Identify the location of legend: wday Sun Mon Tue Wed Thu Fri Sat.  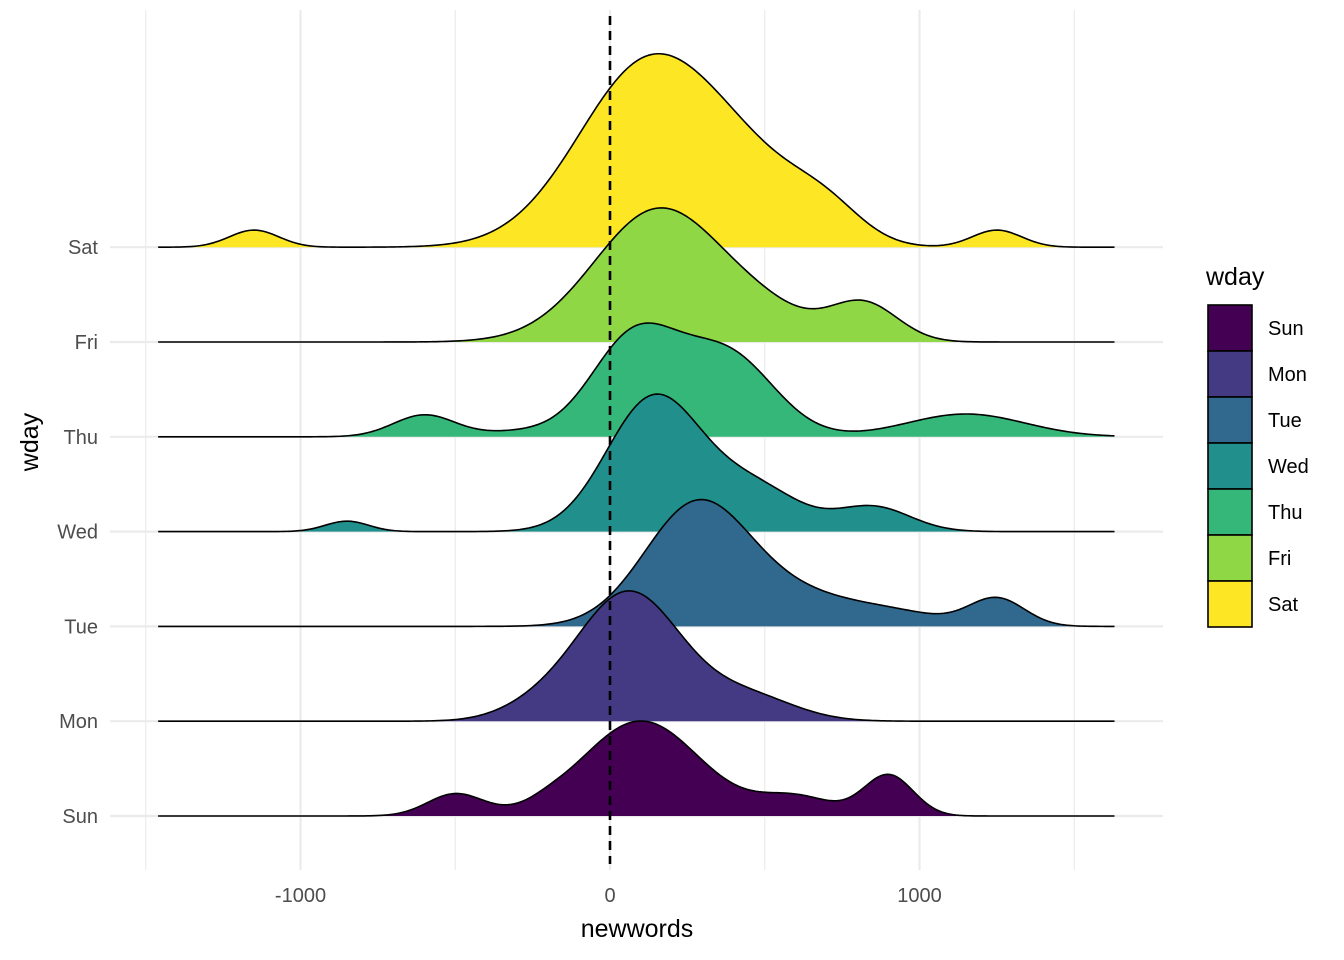
(1257, 445).